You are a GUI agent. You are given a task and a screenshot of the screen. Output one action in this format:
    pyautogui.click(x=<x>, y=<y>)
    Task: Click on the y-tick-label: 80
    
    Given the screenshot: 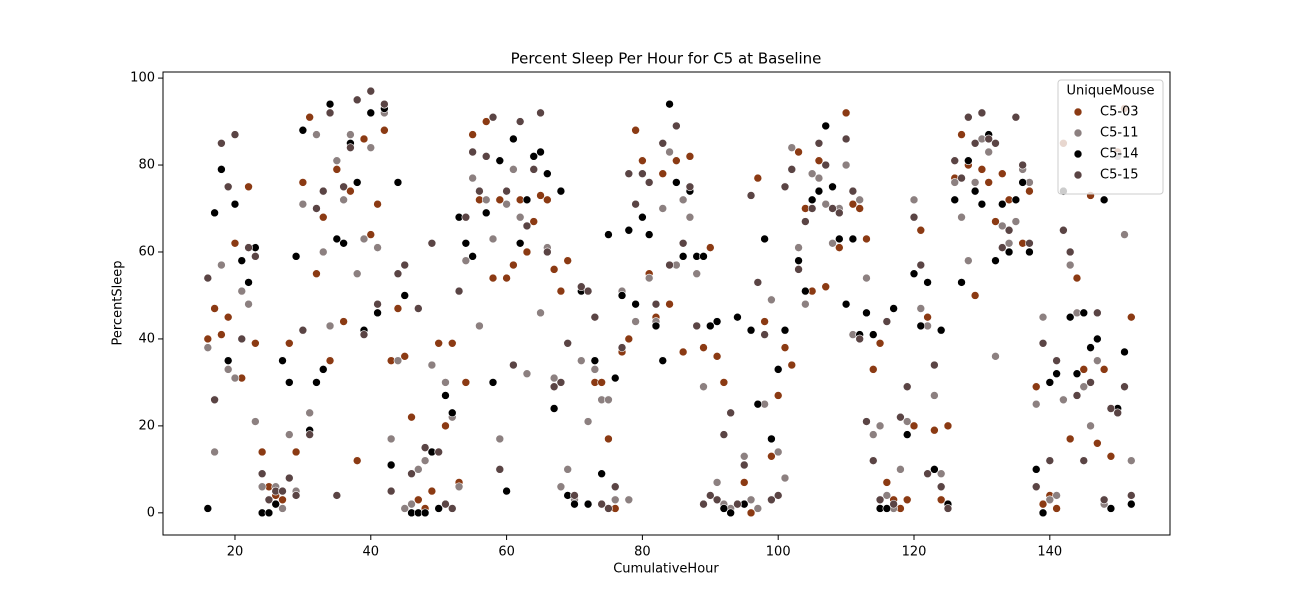 What is the action you would take?
    pyautogui.click(x=146, y=165)
    